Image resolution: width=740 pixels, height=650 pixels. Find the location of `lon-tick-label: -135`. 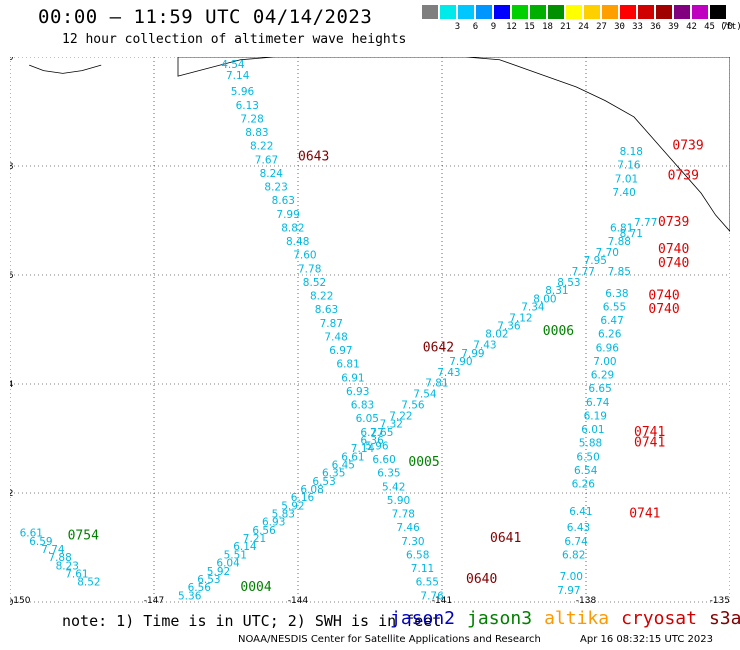

lon-tick-label: -135 is located at coordinates (720, 600).